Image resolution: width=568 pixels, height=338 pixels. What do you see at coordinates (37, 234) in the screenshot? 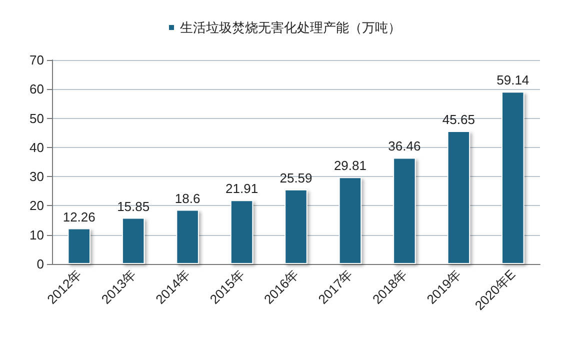
I see `y-tick-label: 10` at bounding box center [37, 234].